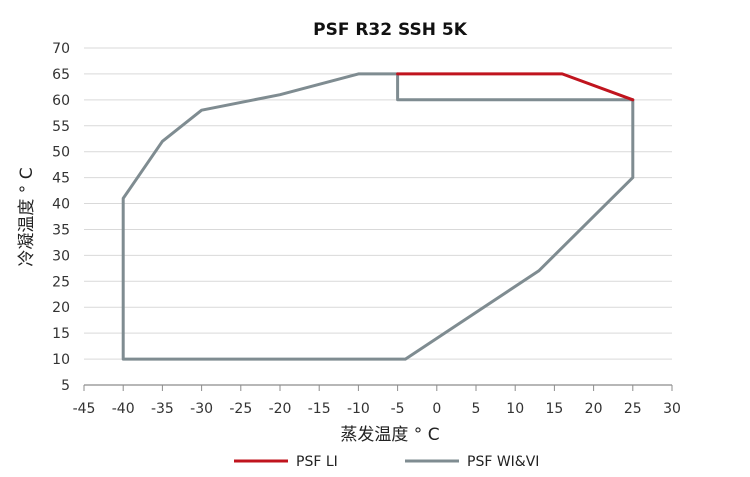 The height and width of the screenshot is (477, 750). I want to click on x-axis-label: 蒸发温度 ° C, so click(389, 435).